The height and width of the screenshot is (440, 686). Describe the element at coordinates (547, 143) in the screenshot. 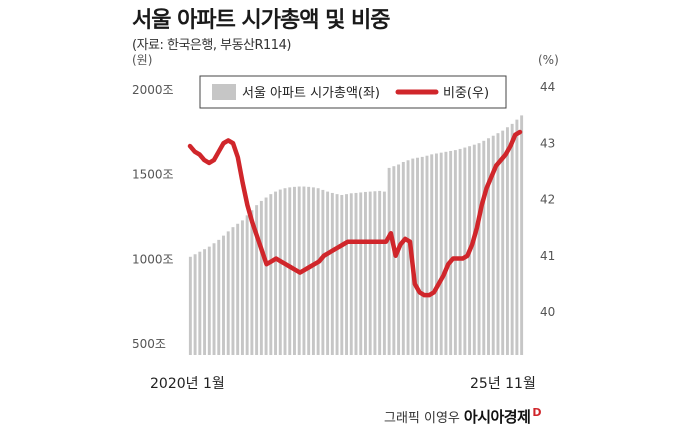

I see `right-tick-1: 43` at that location.